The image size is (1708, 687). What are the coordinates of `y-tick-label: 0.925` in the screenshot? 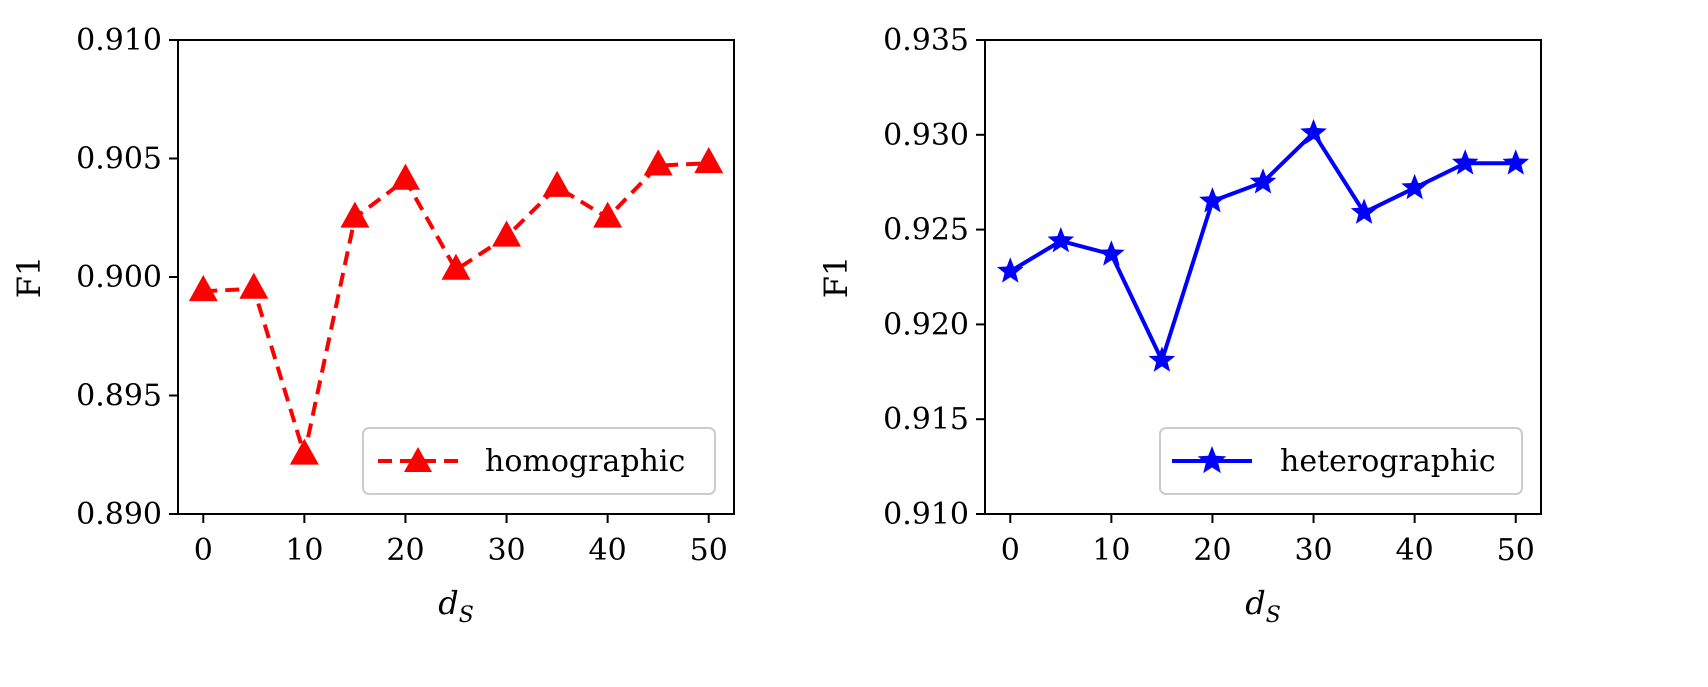 It's located at (926, 230).